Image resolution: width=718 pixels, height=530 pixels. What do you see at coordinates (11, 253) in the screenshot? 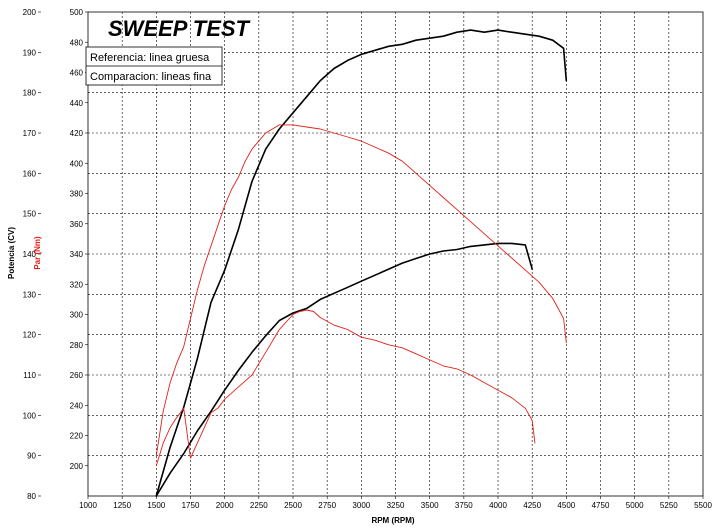
I see `y-axis-left-label: Potencia (CV)` at bounding box center [11, 253].